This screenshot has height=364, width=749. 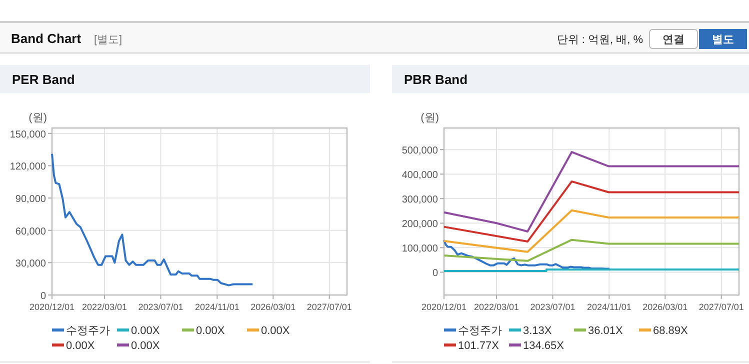 I want to click on button: 연결, so click(x=673, y=39).